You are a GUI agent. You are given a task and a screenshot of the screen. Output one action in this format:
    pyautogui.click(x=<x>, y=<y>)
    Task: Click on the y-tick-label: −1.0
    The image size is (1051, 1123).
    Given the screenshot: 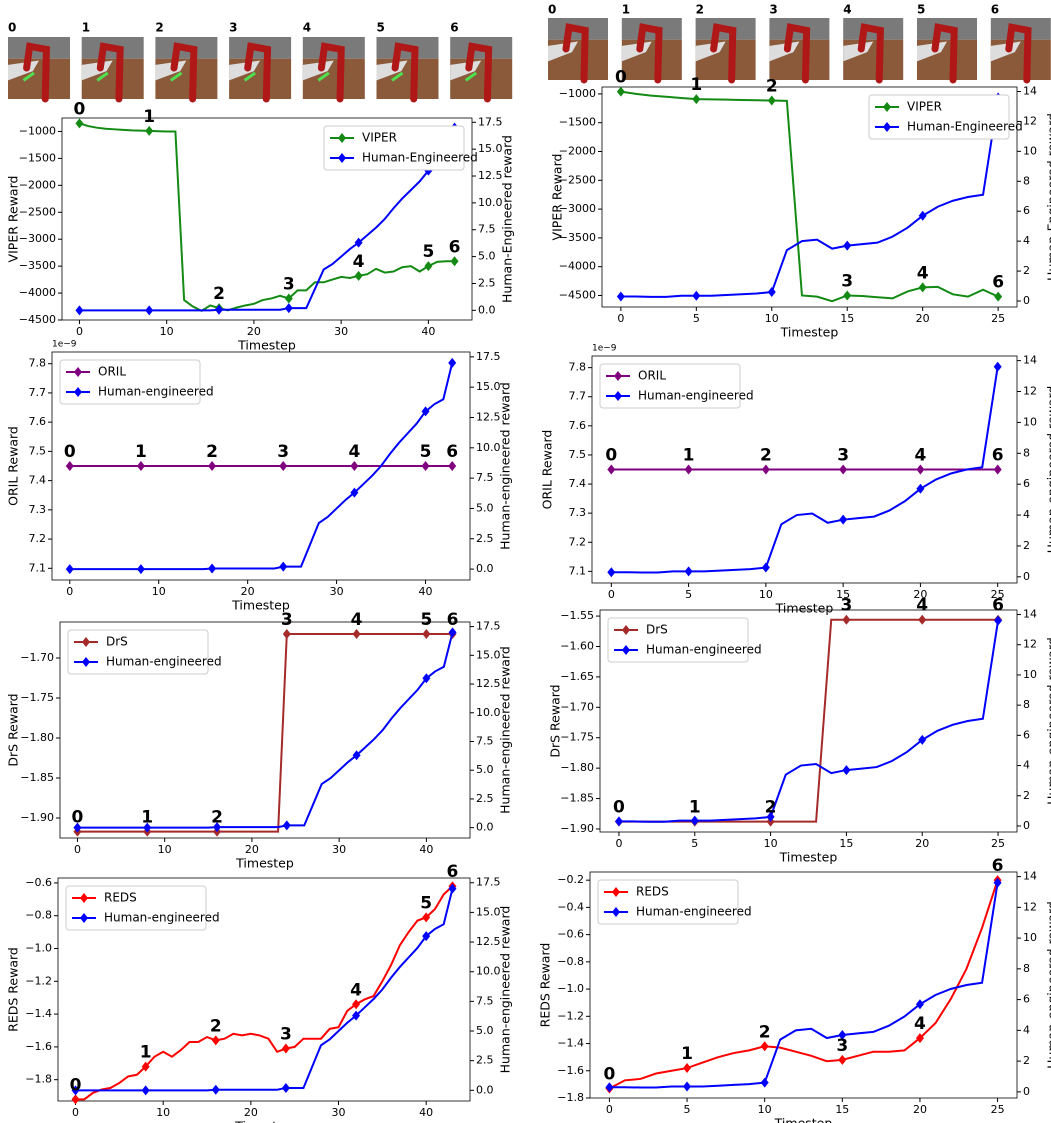 What is the action you would take?
    pyautogui.click(x=570, y=988)
    